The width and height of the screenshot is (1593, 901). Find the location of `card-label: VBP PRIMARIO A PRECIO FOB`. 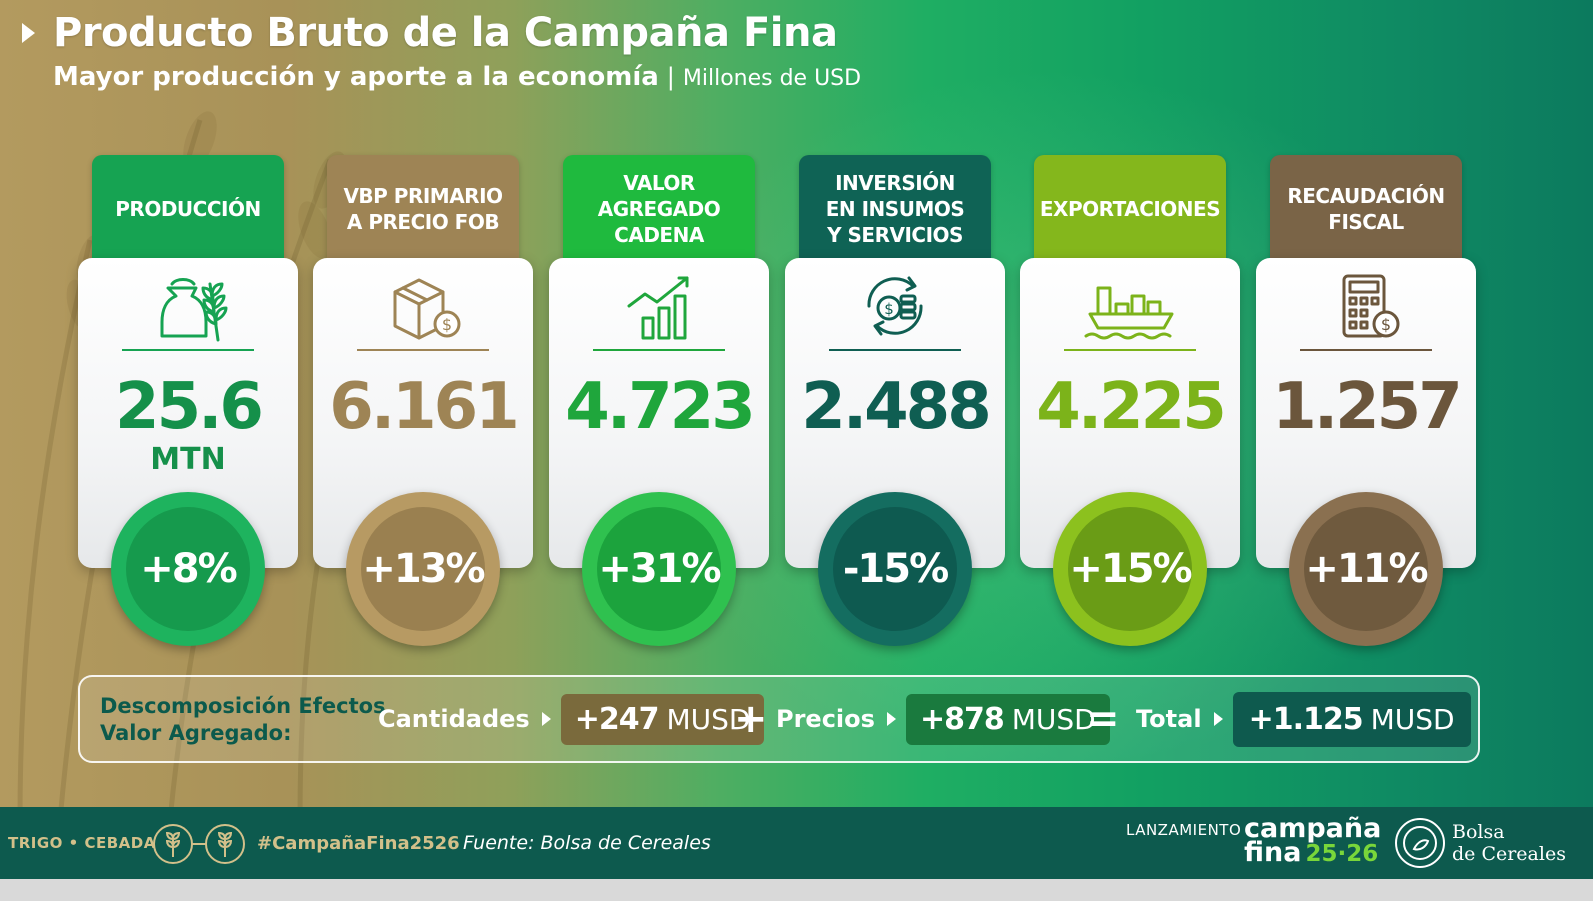

card-label: VBP PRIMARIO A PRECIO FOB is located at coordinates (423, 209).